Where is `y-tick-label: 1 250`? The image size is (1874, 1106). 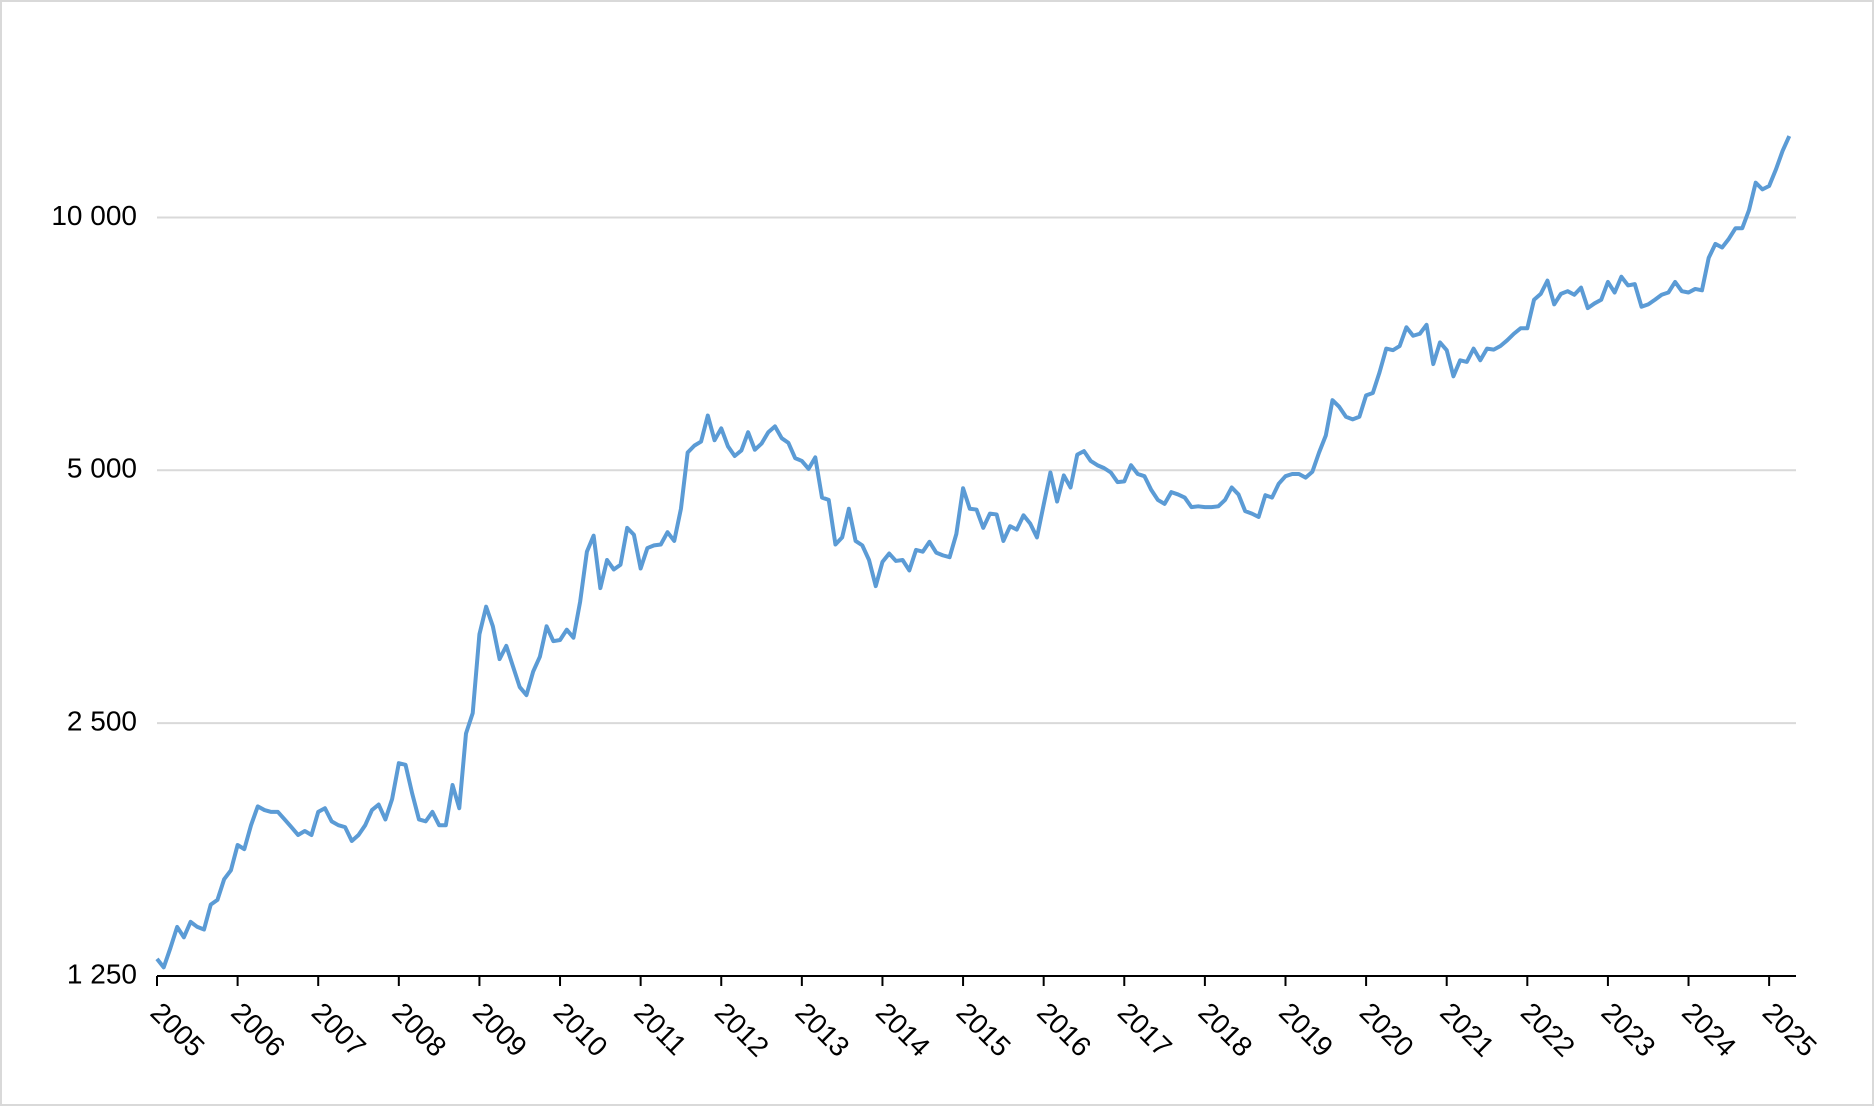 y-tick-label: 1 250 is located at coordinates (102, 973).